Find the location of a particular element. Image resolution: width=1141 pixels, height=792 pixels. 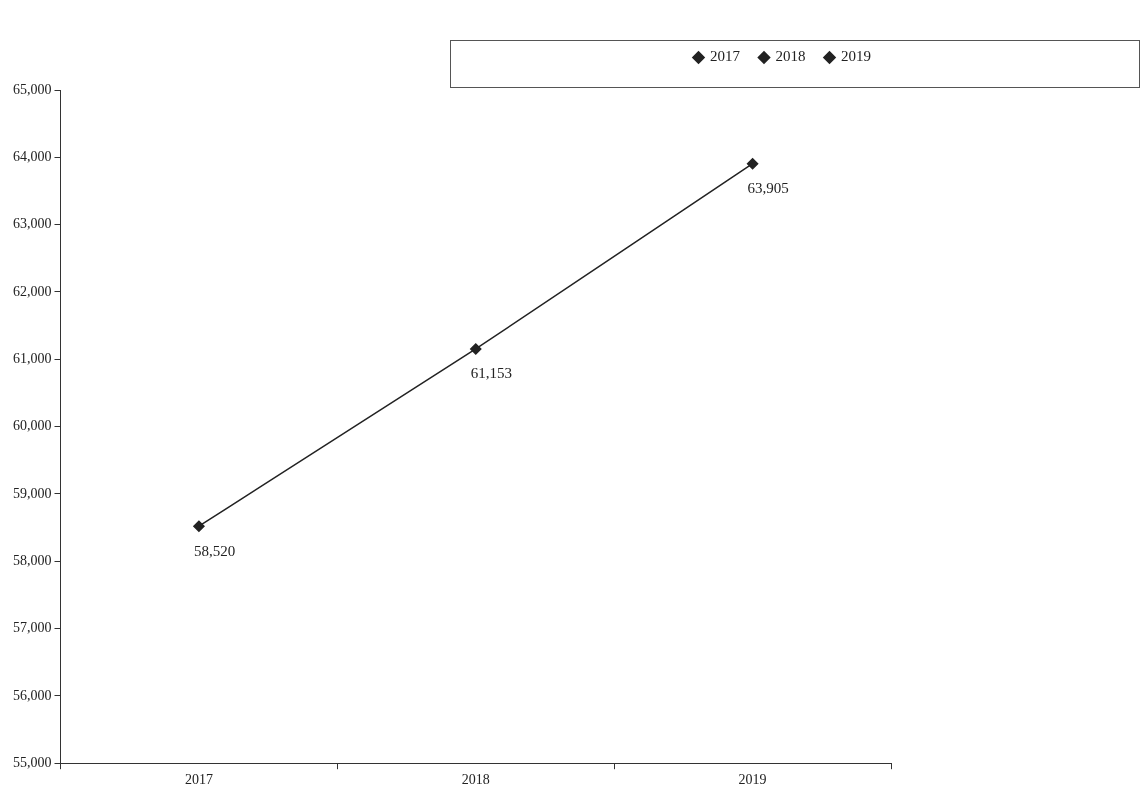

x-tick-label: 2018 is located at coordinates (475, 780).